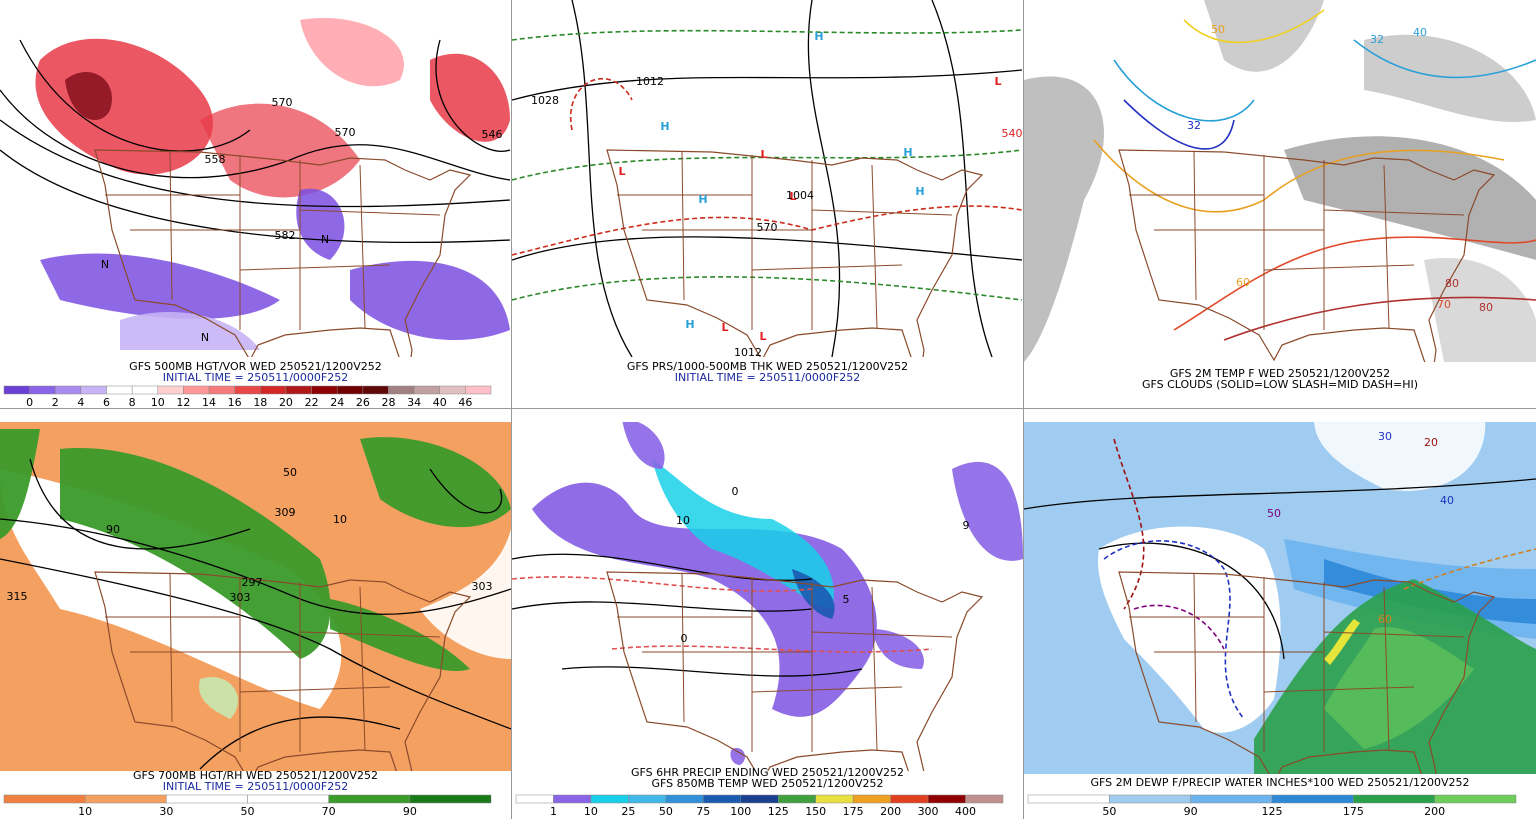  I want to click on map-label: 540, so click(1012, 133).